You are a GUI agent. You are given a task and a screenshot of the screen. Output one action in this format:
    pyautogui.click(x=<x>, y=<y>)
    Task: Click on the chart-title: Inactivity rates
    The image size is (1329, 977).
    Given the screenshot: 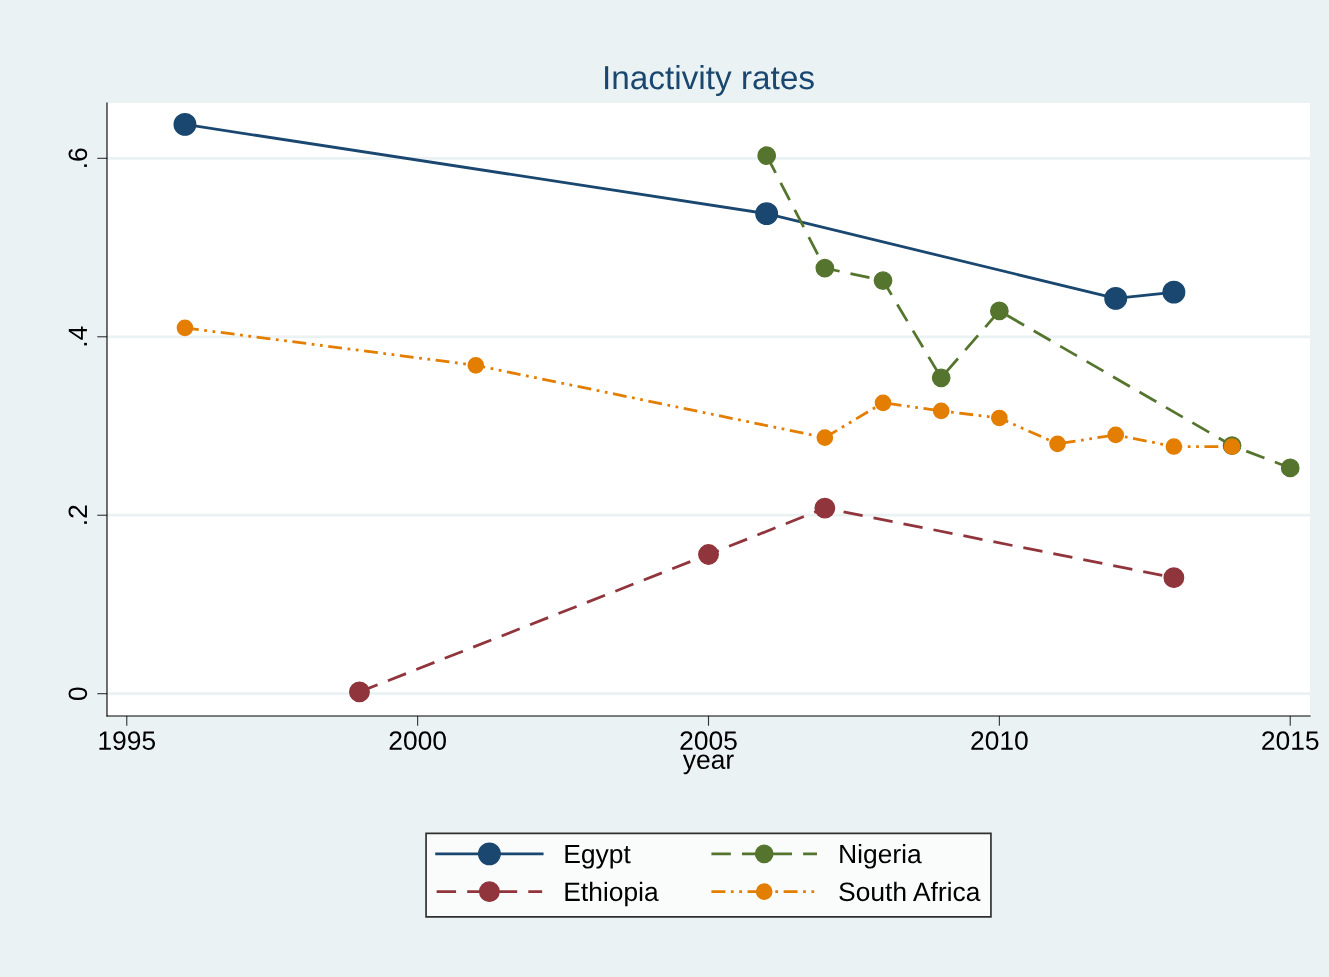 What is the action you would take?
    pyautogui.click(x=709, y=80)
    